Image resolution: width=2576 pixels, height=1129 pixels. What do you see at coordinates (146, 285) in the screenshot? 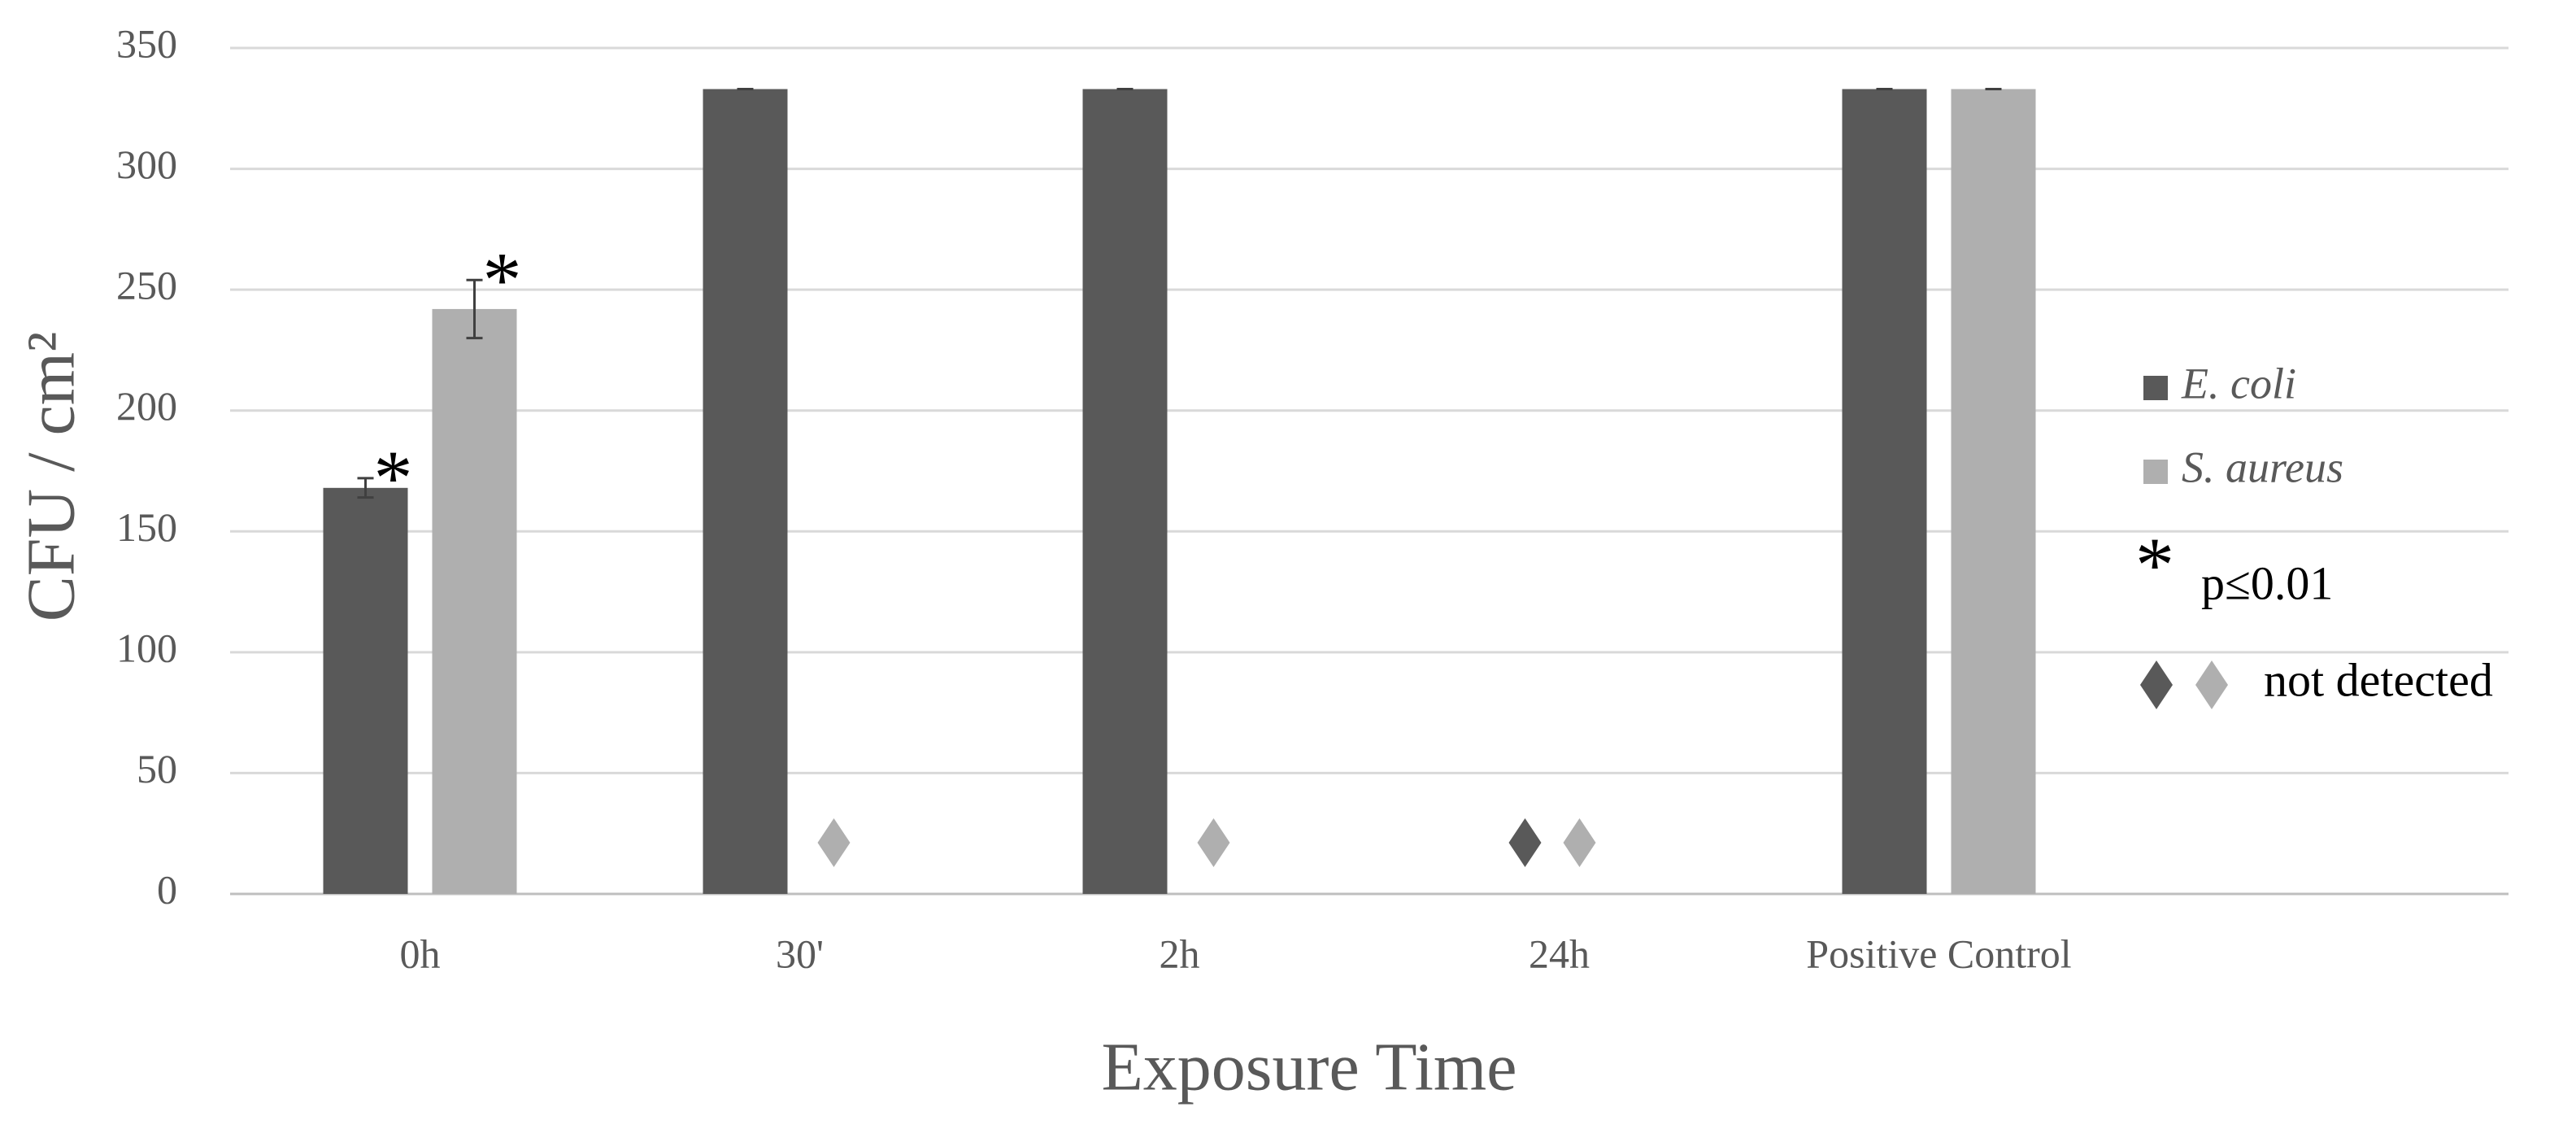
I see `y-tick-label: 250` at bounding box center [146, 285].